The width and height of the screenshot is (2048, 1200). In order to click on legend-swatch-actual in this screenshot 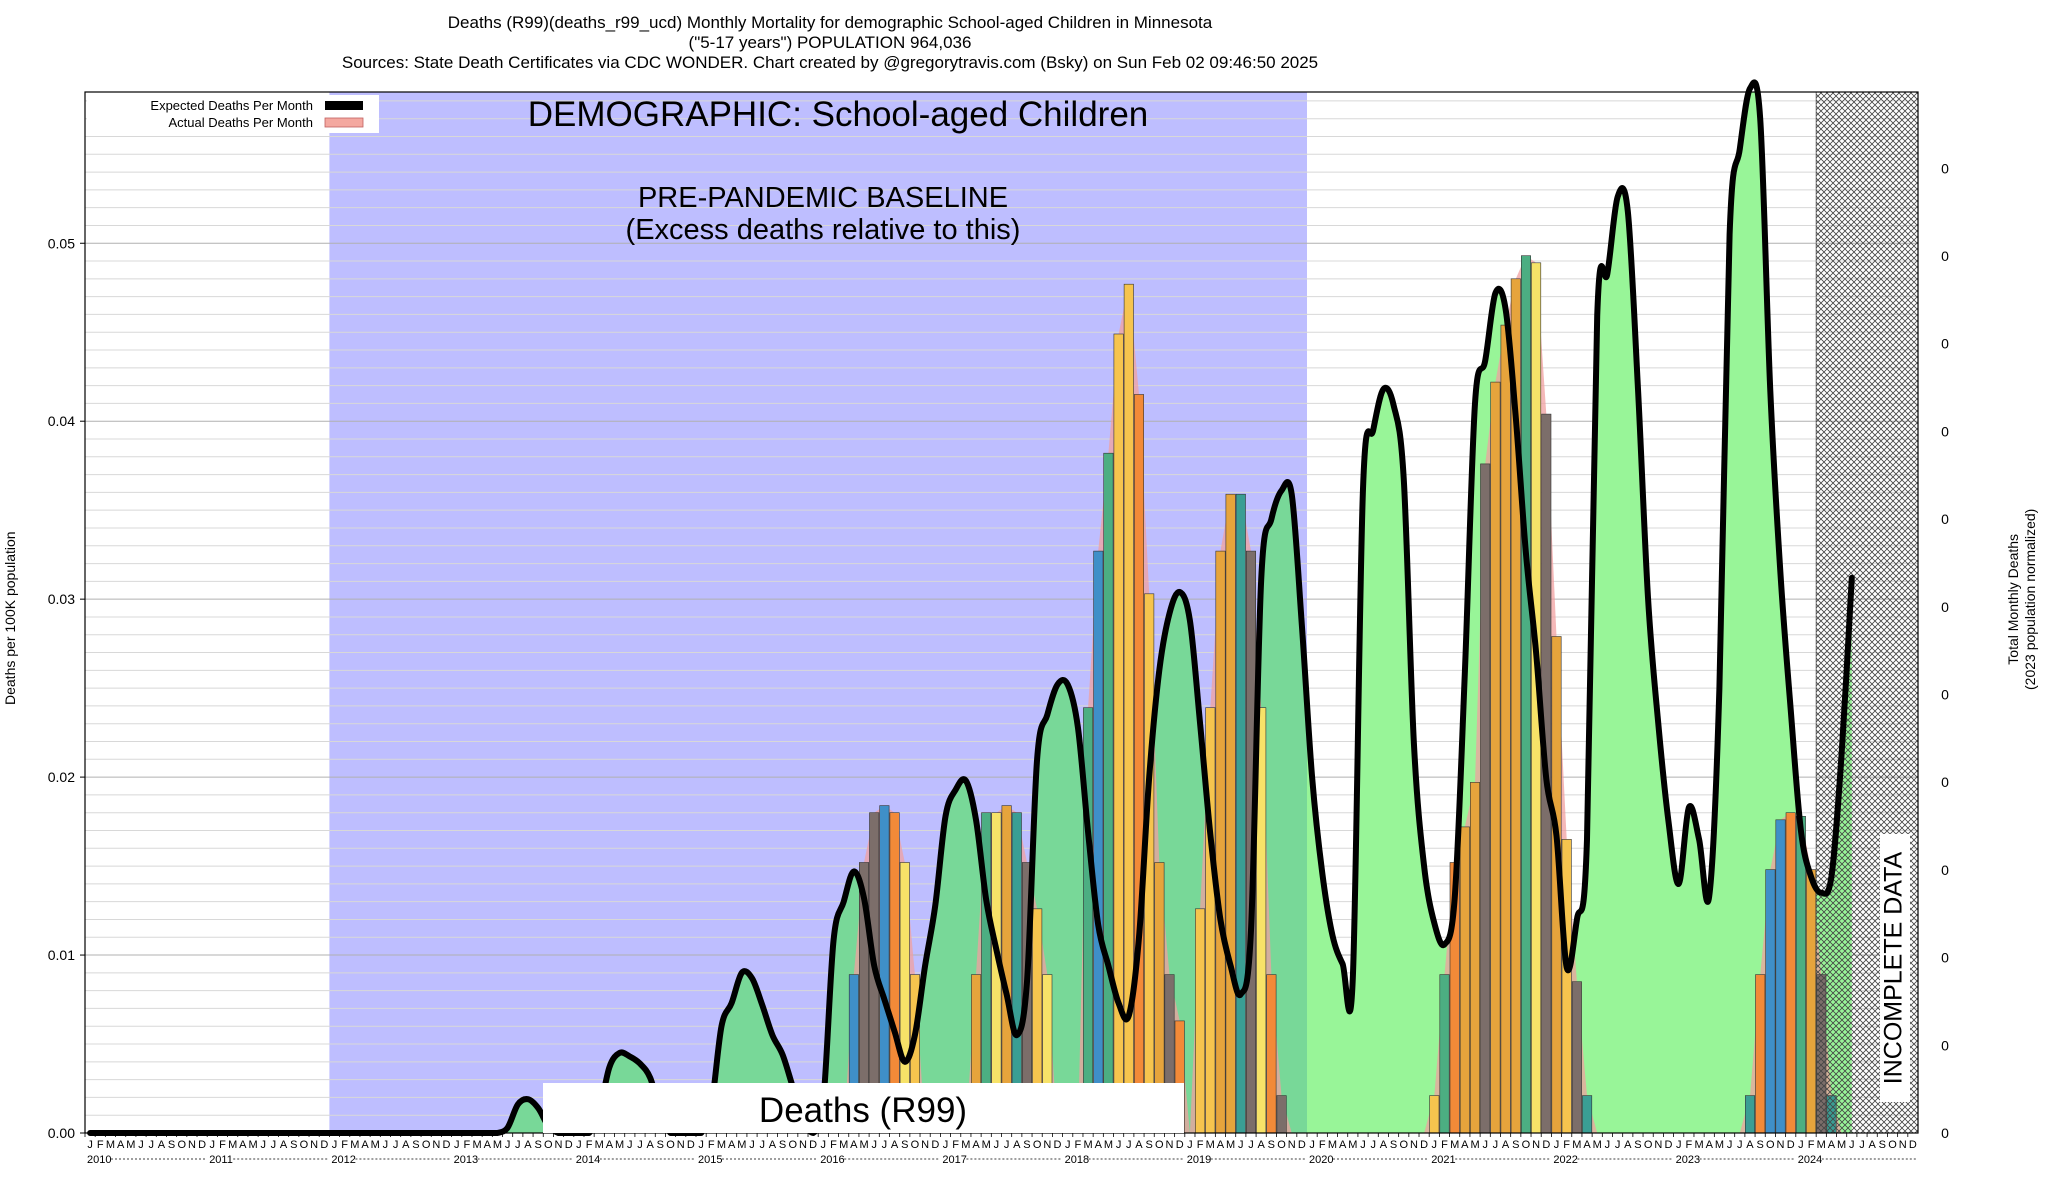, I will do `click(344, 122)`.